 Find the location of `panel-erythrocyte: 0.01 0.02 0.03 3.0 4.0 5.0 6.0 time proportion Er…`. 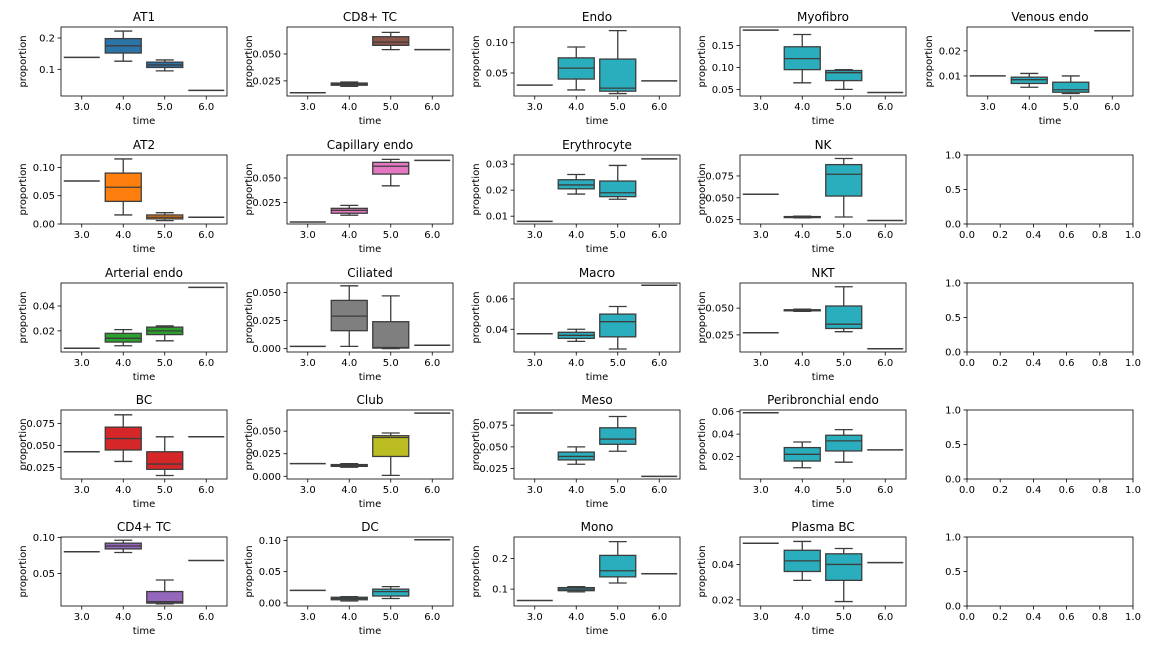

panel-erythrocyte: 0.01 0.02 0.03 3.0 4.0 5.0 6.0 time proportion Er… is located at coordinates (576, 196).